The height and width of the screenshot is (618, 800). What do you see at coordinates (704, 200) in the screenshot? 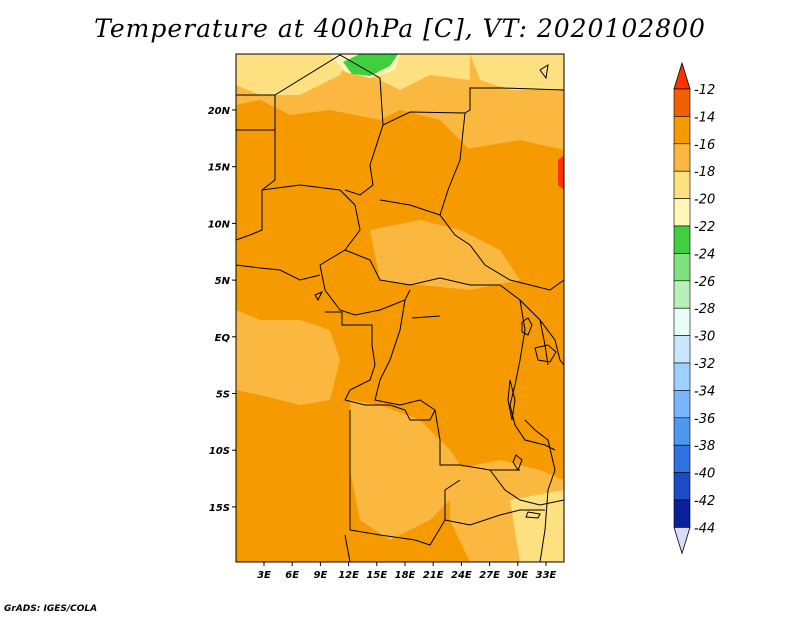
I see `colorbar-label: -20` at bounding box center [704, 200].